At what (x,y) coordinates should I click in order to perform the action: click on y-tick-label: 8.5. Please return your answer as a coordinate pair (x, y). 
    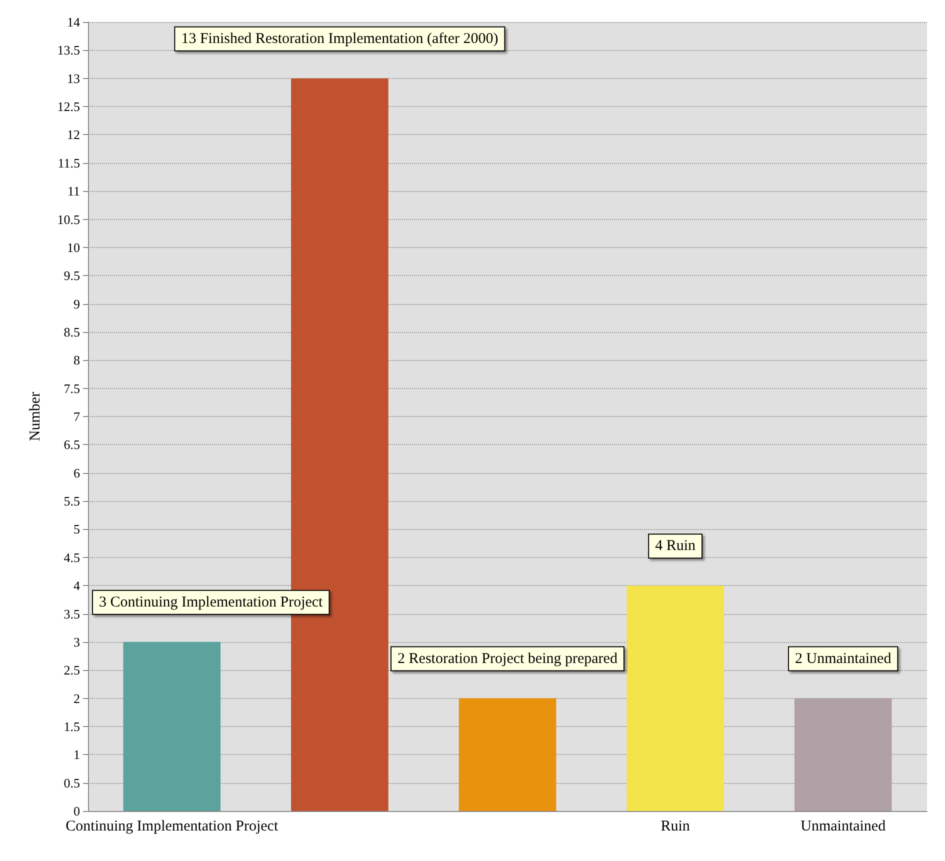
    Looking at the image, I should click on (72, 332).